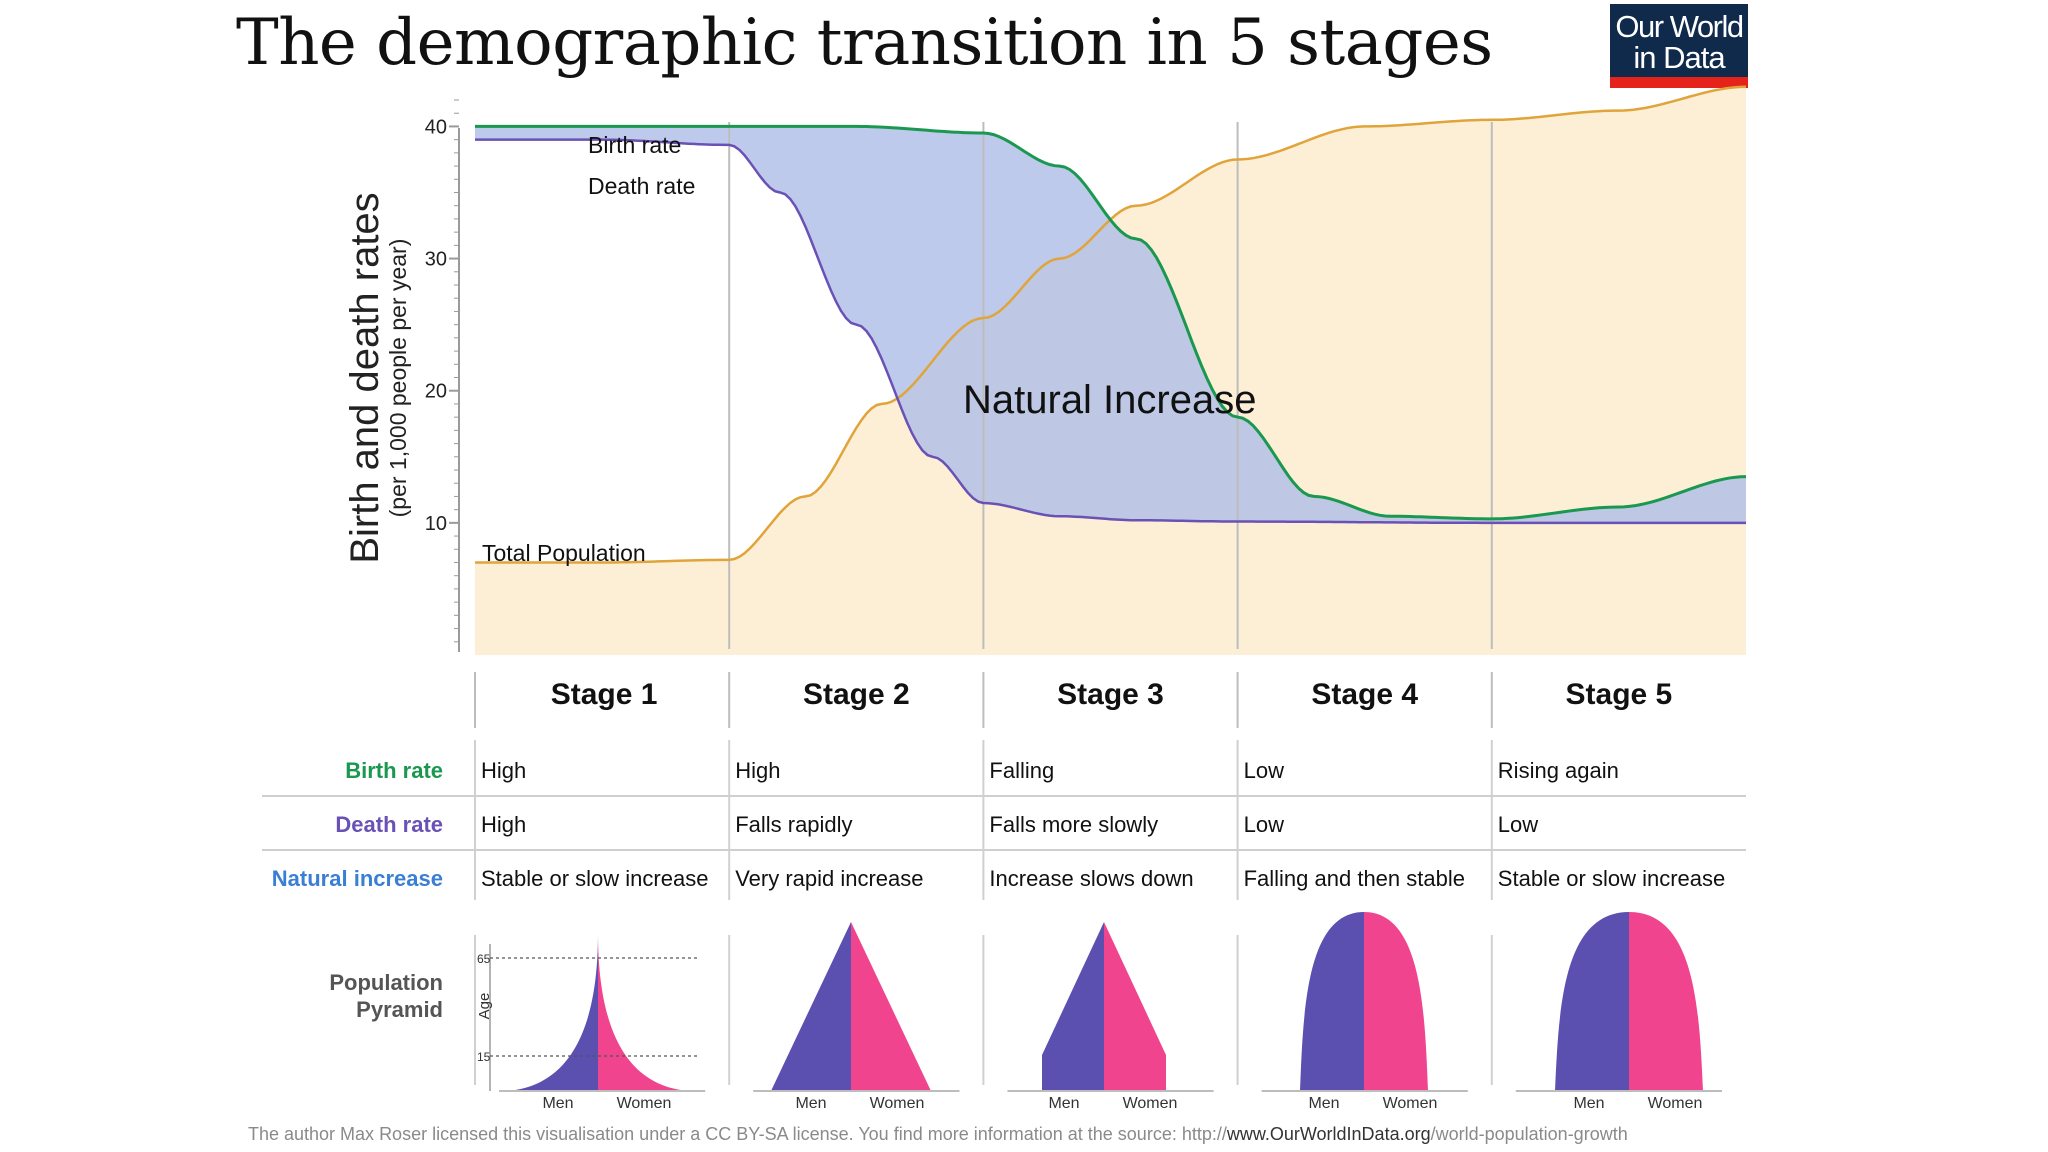  Describe the element at coordinates (398, 378) in the screenshot. I see `y-axis-subtitle: (per 1,000 people per year)` at that location.